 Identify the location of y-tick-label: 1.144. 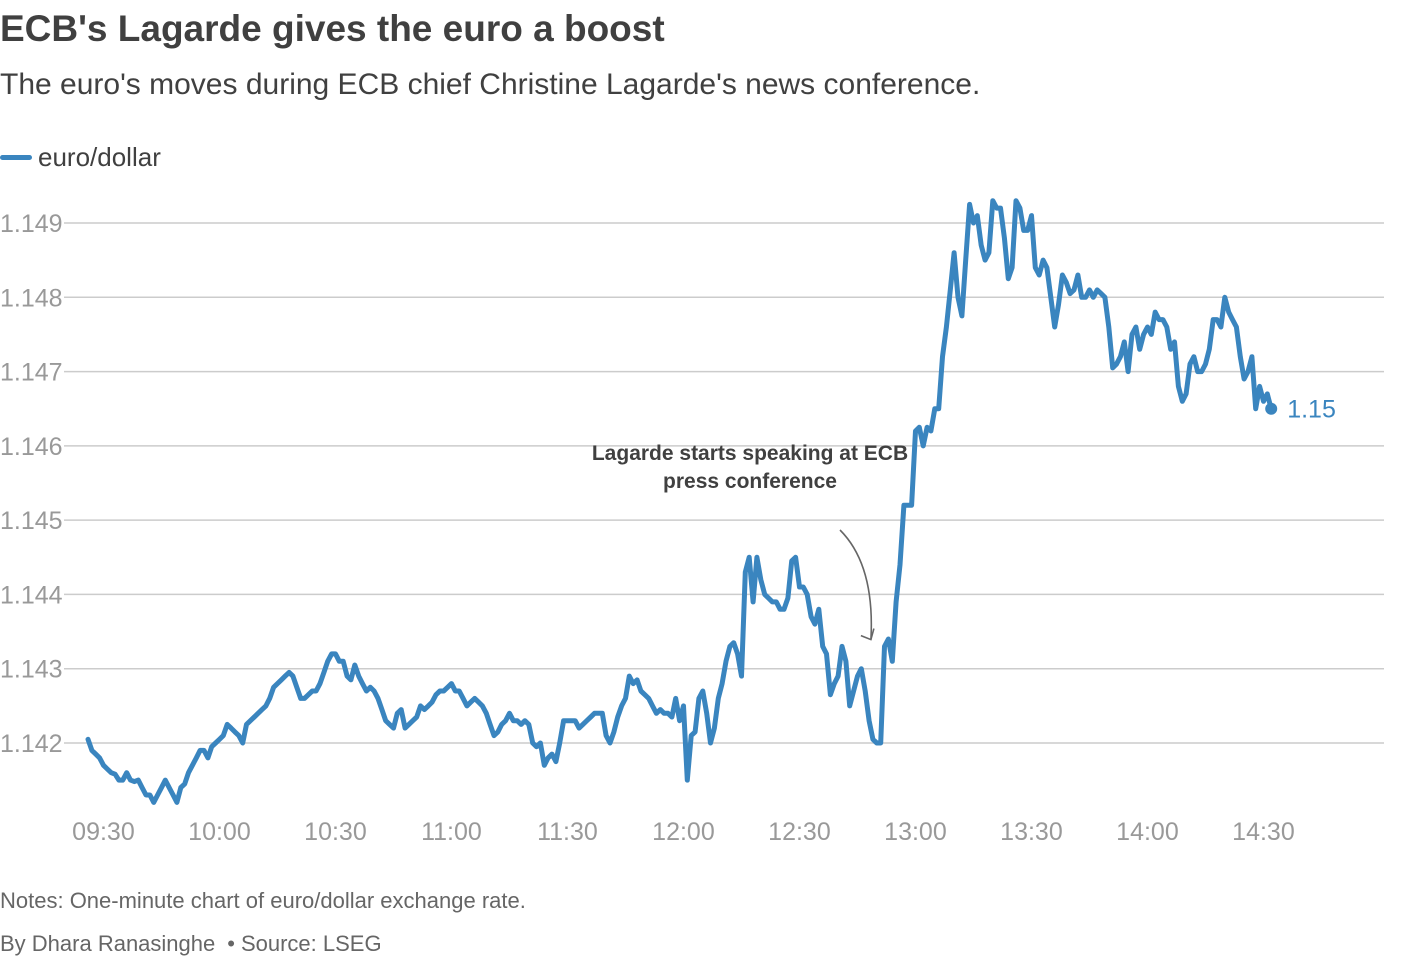
(31, 595).